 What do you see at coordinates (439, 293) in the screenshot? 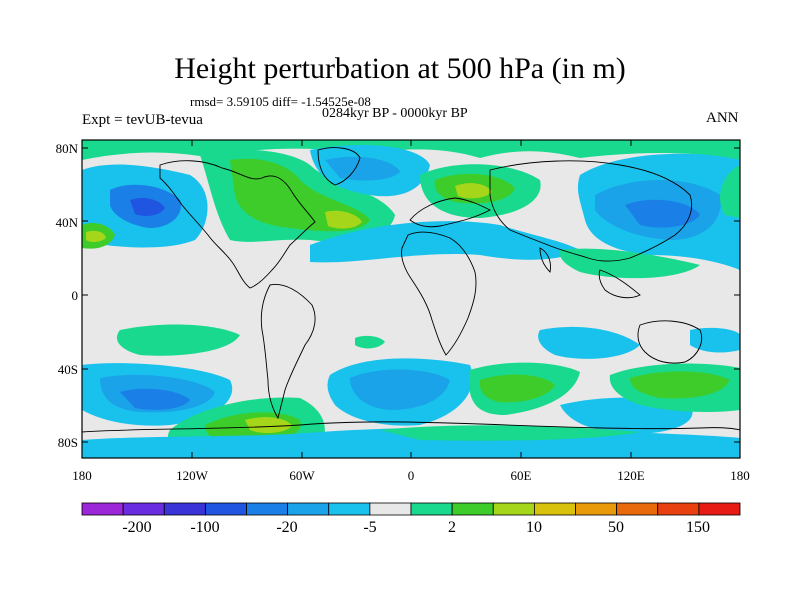
I see `africa-outline` at bounding box center [439, 293].